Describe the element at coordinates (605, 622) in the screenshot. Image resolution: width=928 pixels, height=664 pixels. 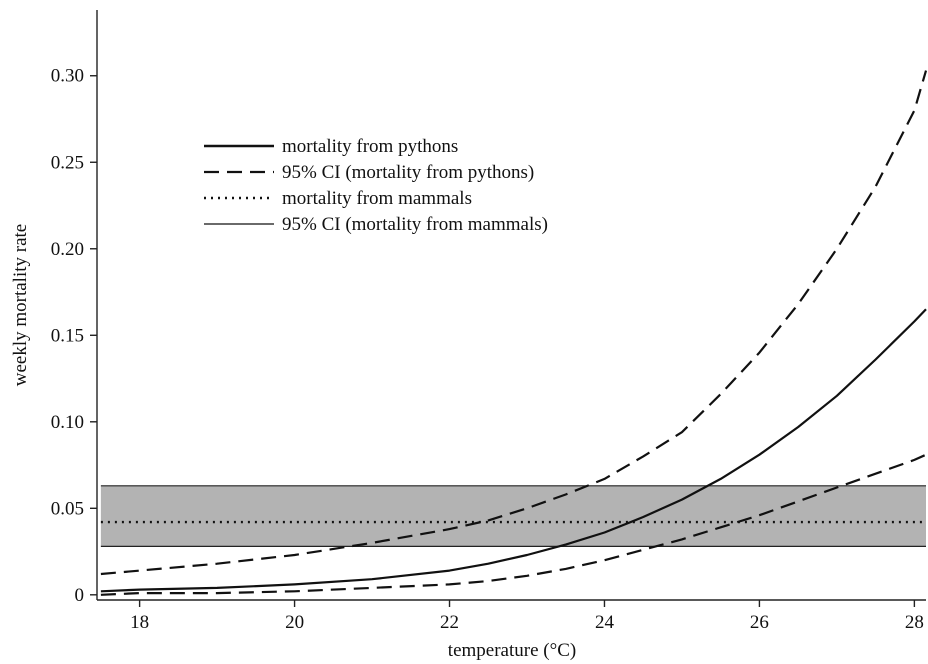
I see `x-tick-label: 24` at that location.